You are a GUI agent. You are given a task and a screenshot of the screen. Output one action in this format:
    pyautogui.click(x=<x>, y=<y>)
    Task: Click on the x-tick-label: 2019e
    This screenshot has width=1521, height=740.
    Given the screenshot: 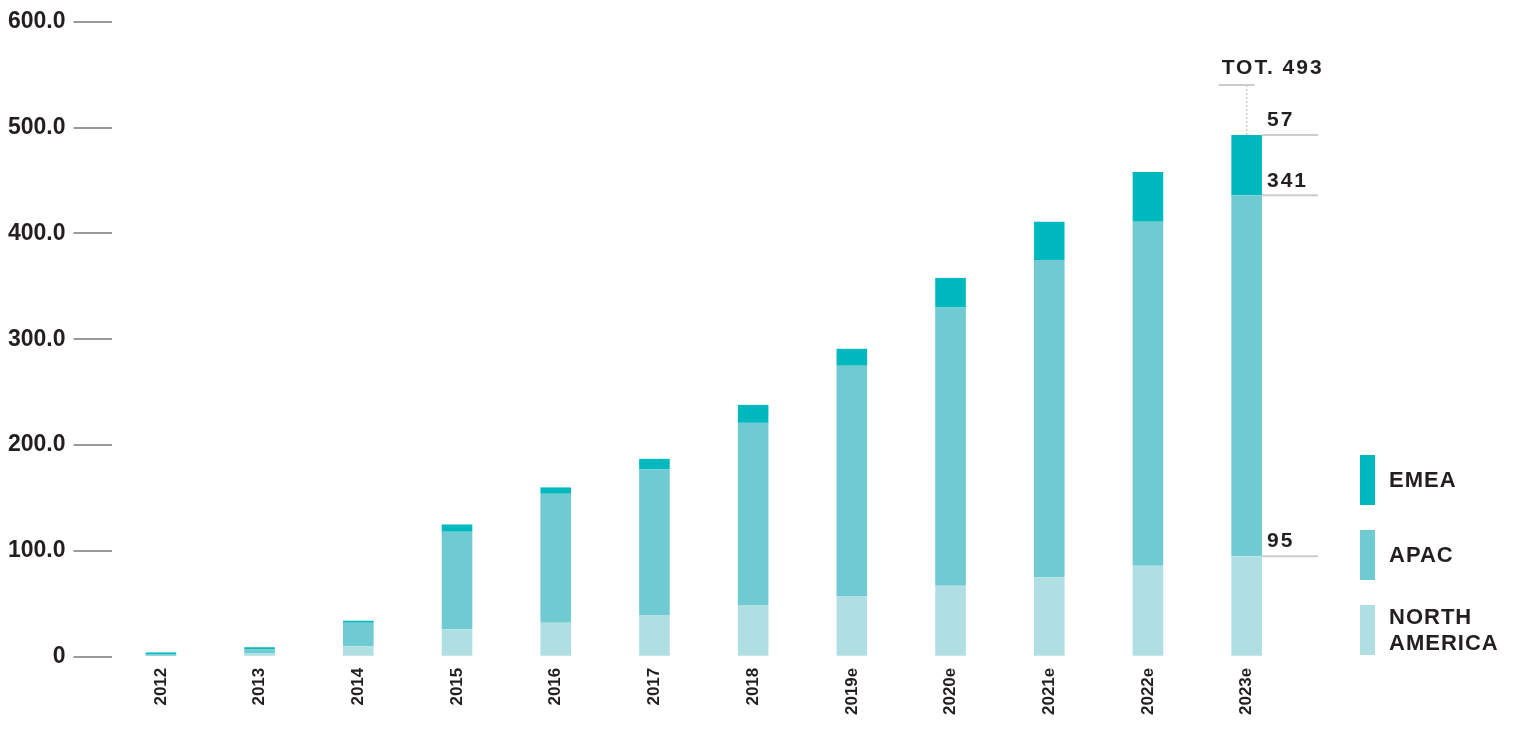 What is the action you would take?
    pyautogui.click(x=851, y=691)
    